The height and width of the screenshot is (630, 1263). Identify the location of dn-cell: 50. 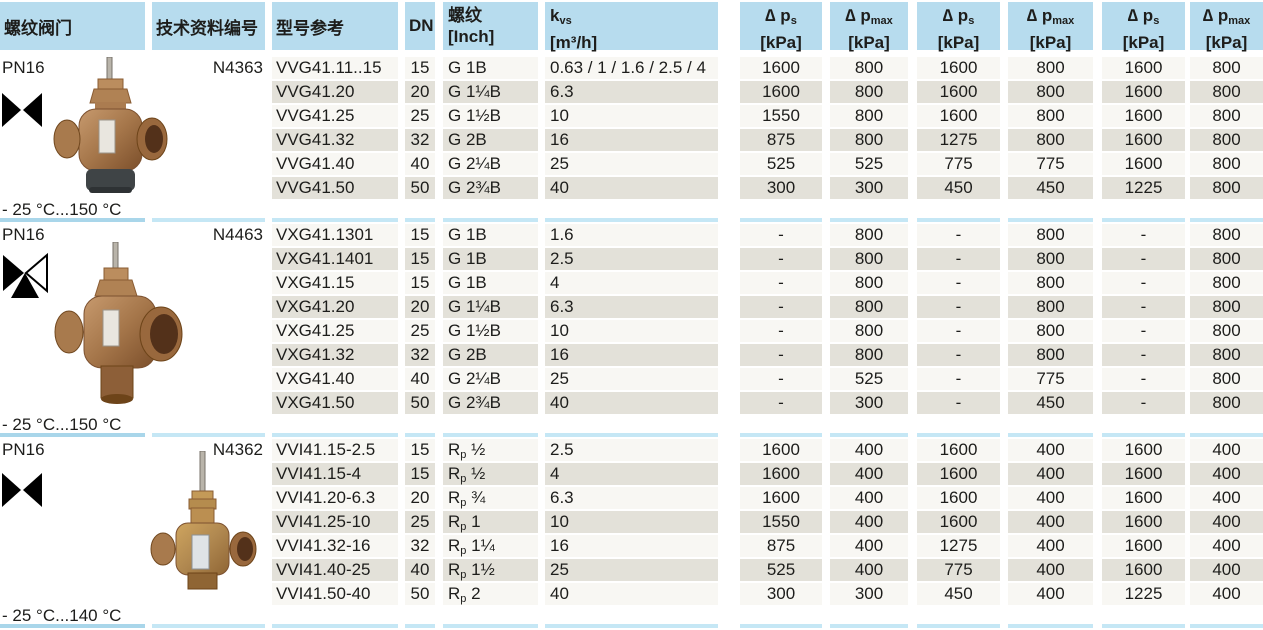
(420, 403).